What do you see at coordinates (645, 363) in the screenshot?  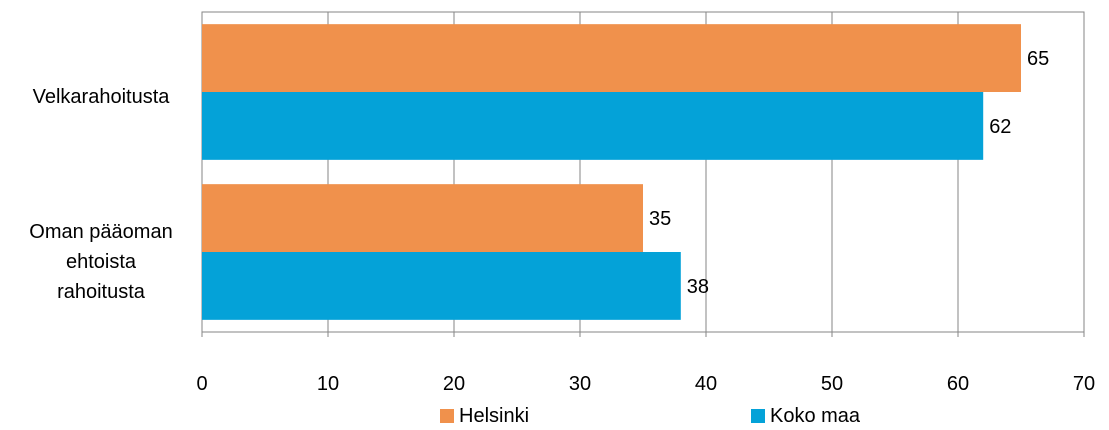 I see `x-axis-ticks: 0 10 20 30 40 50 60 70` at bounding box center [645, 363].